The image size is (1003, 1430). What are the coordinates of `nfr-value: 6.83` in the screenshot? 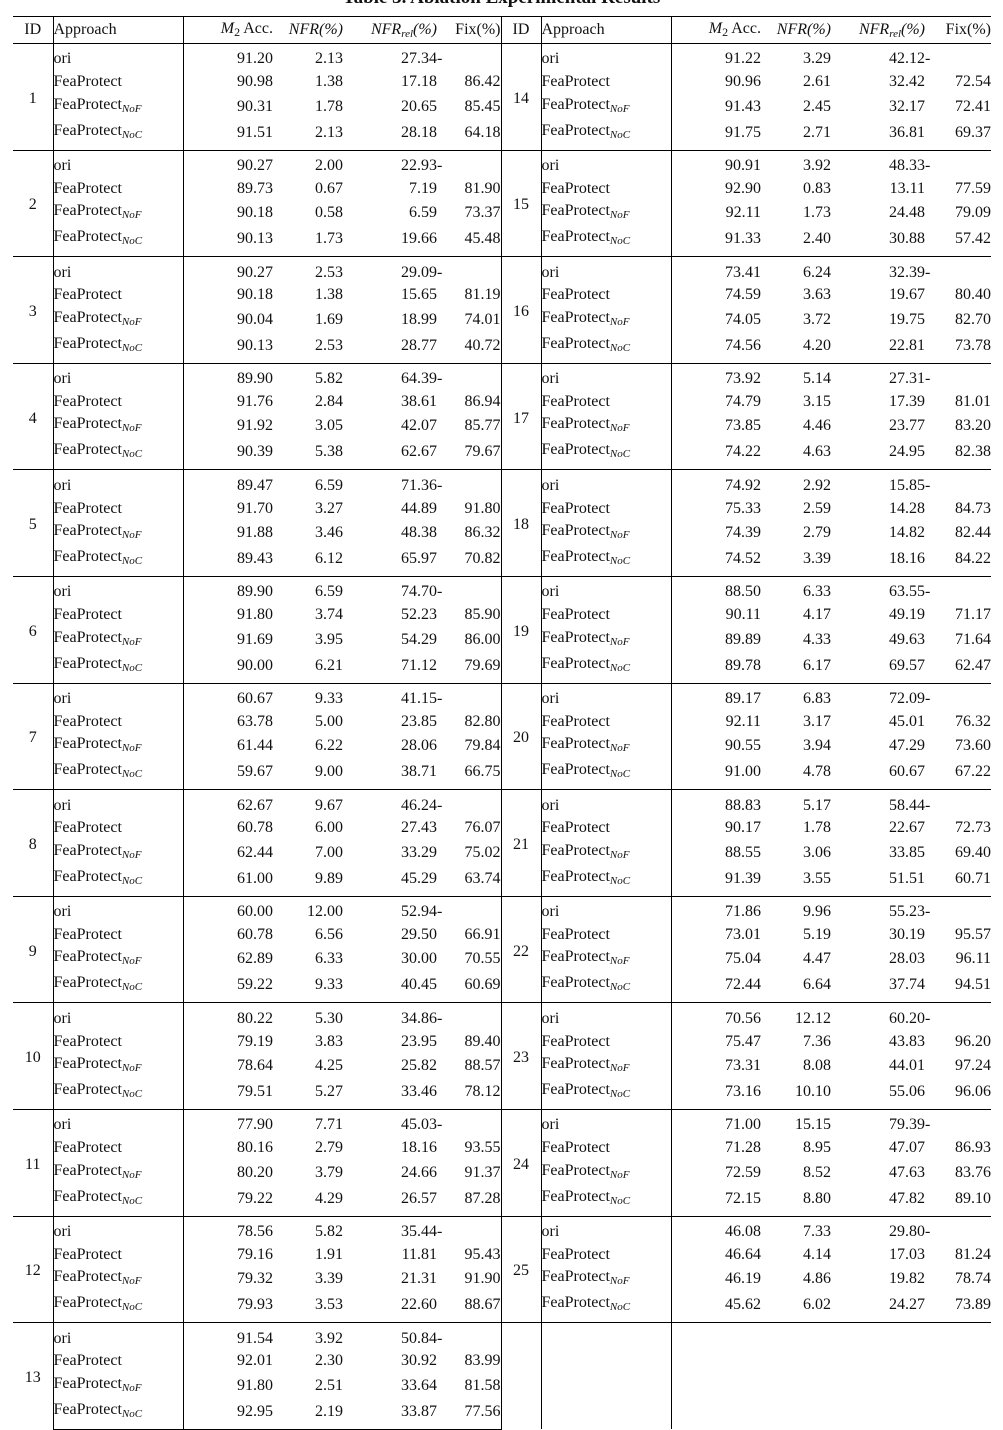 It's located at (796, 696).